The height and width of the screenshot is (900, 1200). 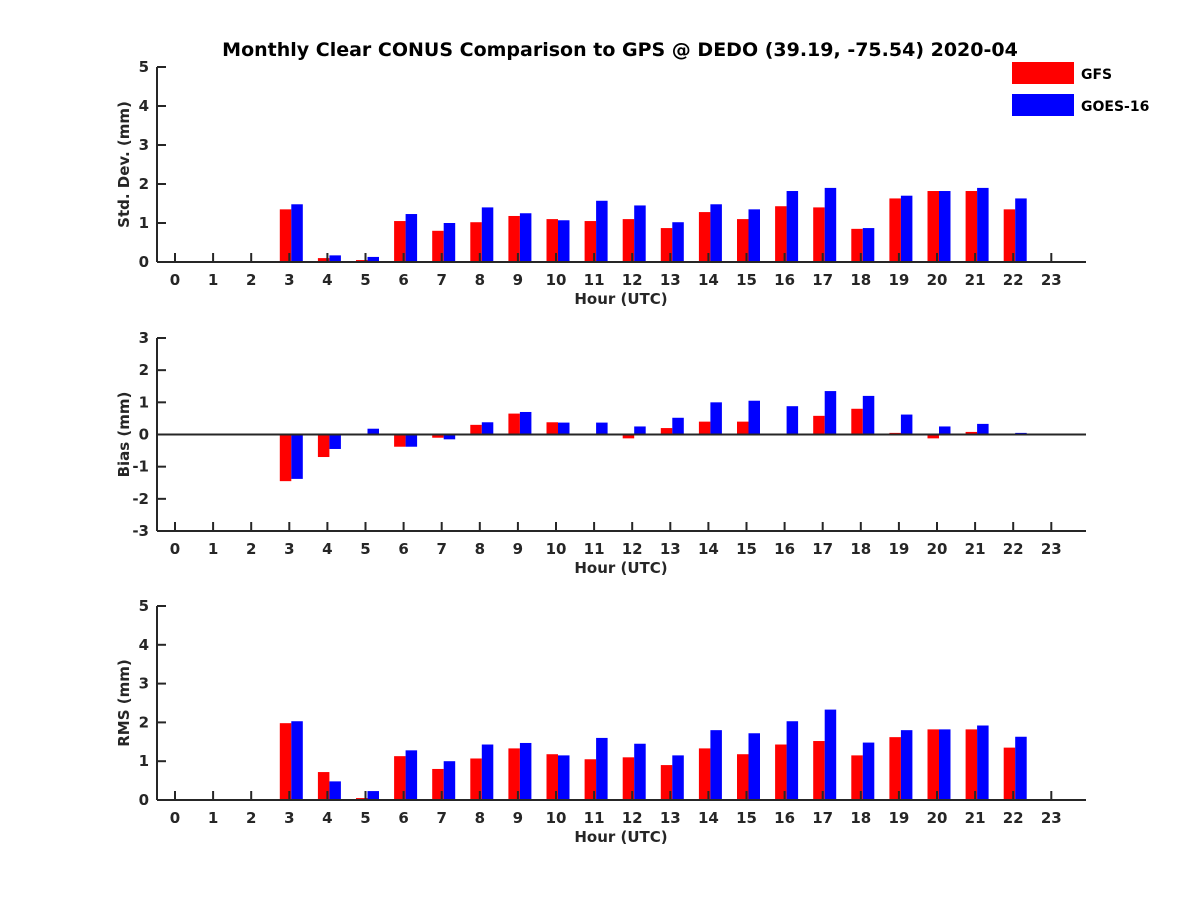 What do you see at coordinates (898, 549) in the screenshot?
I see `bias-x-tick-label: 19` at bounding box center [898, 549].